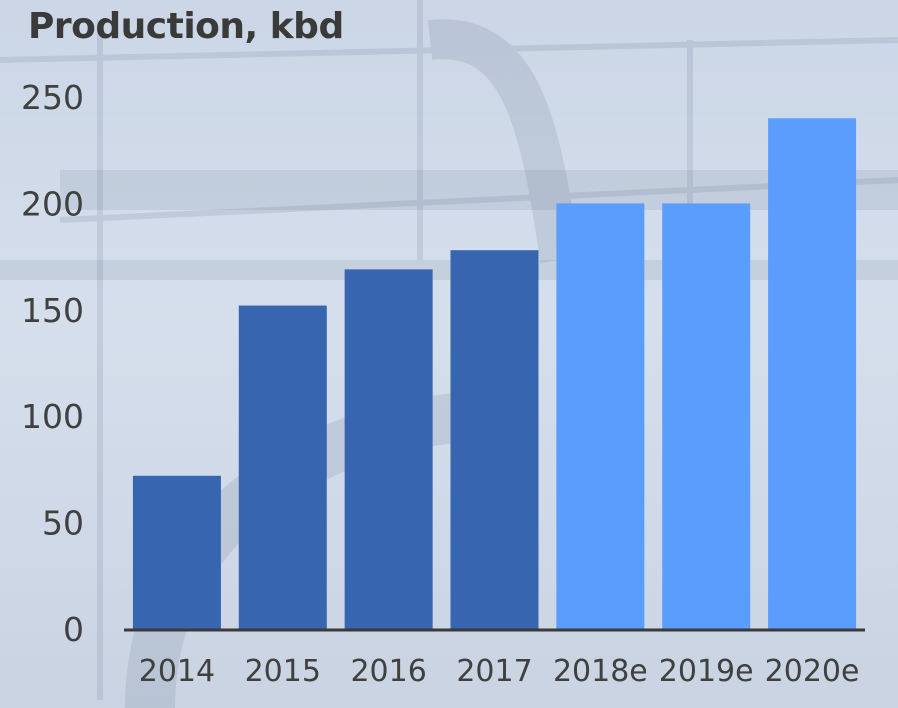 The width and height of the screenshot is (898, 708). I want to click on y-tick-label: 0, so click(73, 629).